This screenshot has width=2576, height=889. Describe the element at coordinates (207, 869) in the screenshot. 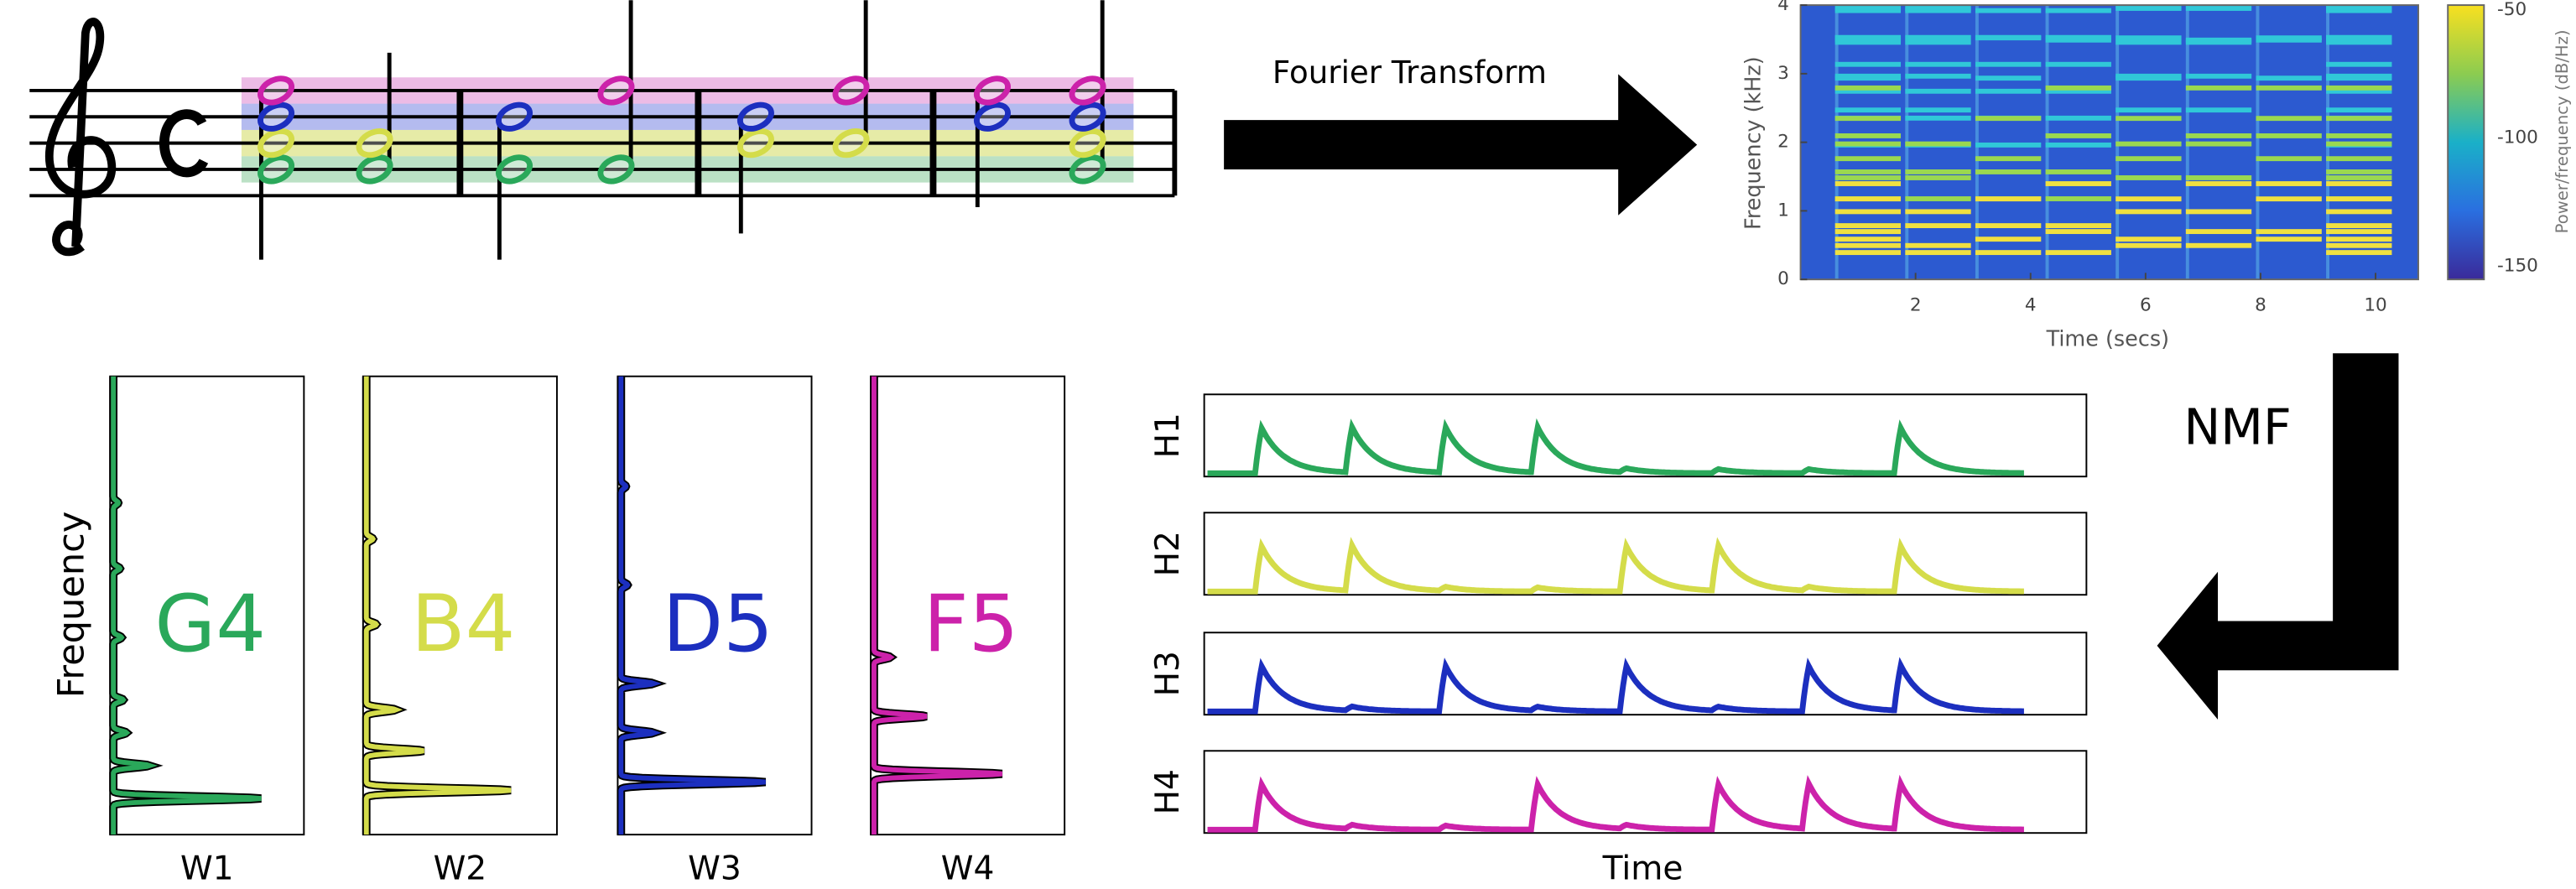

I see `template-label: W1` at that location.